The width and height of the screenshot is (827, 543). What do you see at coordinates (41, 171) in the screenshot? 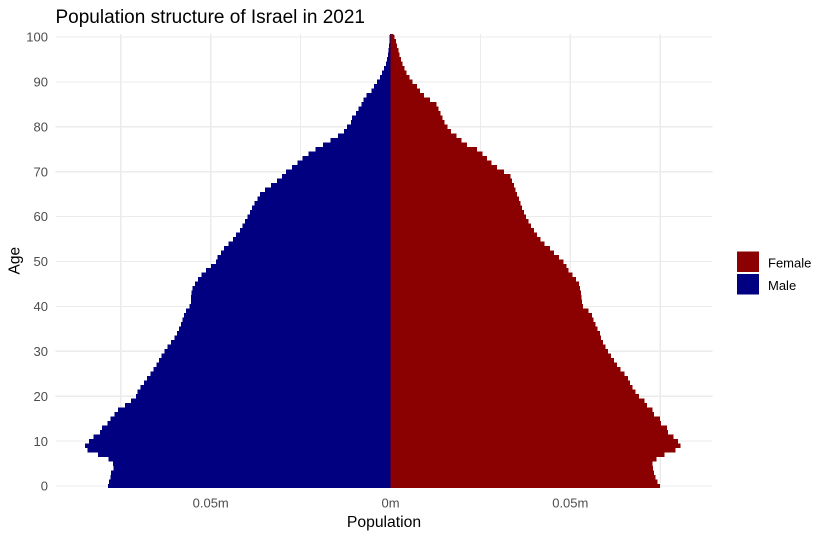
I see `svg-text: 70` at bounding box center [41, 171].